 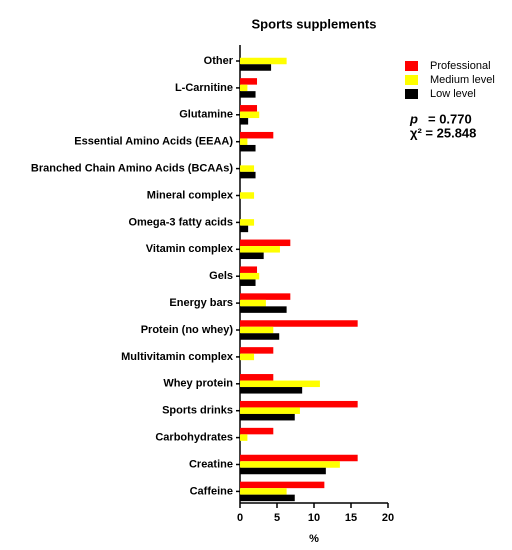 I want to click on x-tick-label: 10, so click(x=314, y=518).